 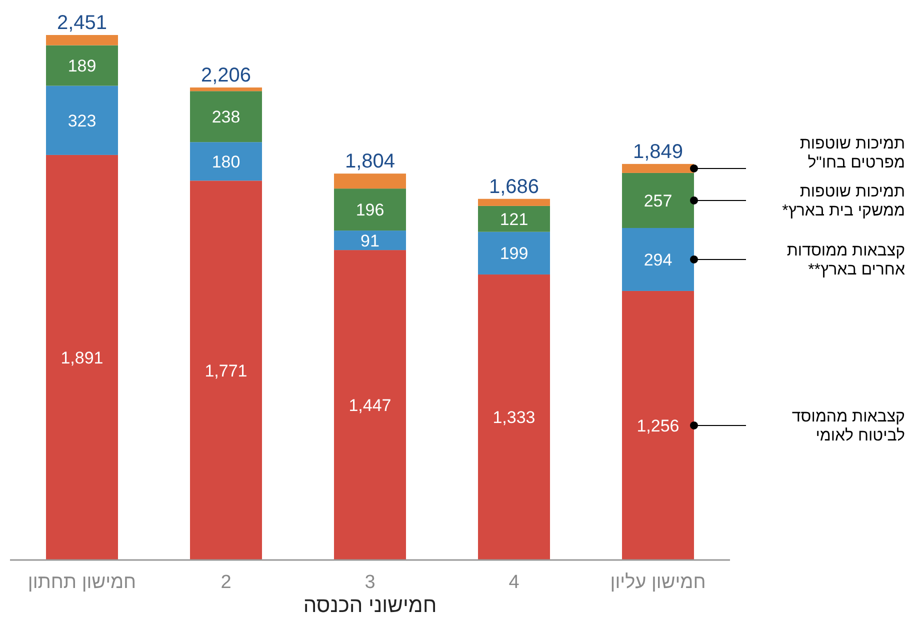 What do you see at coordinates (658, 582) in the screenshot?
I see `x-tick-label: חמישון עליון` at bounding box center [658, 582].